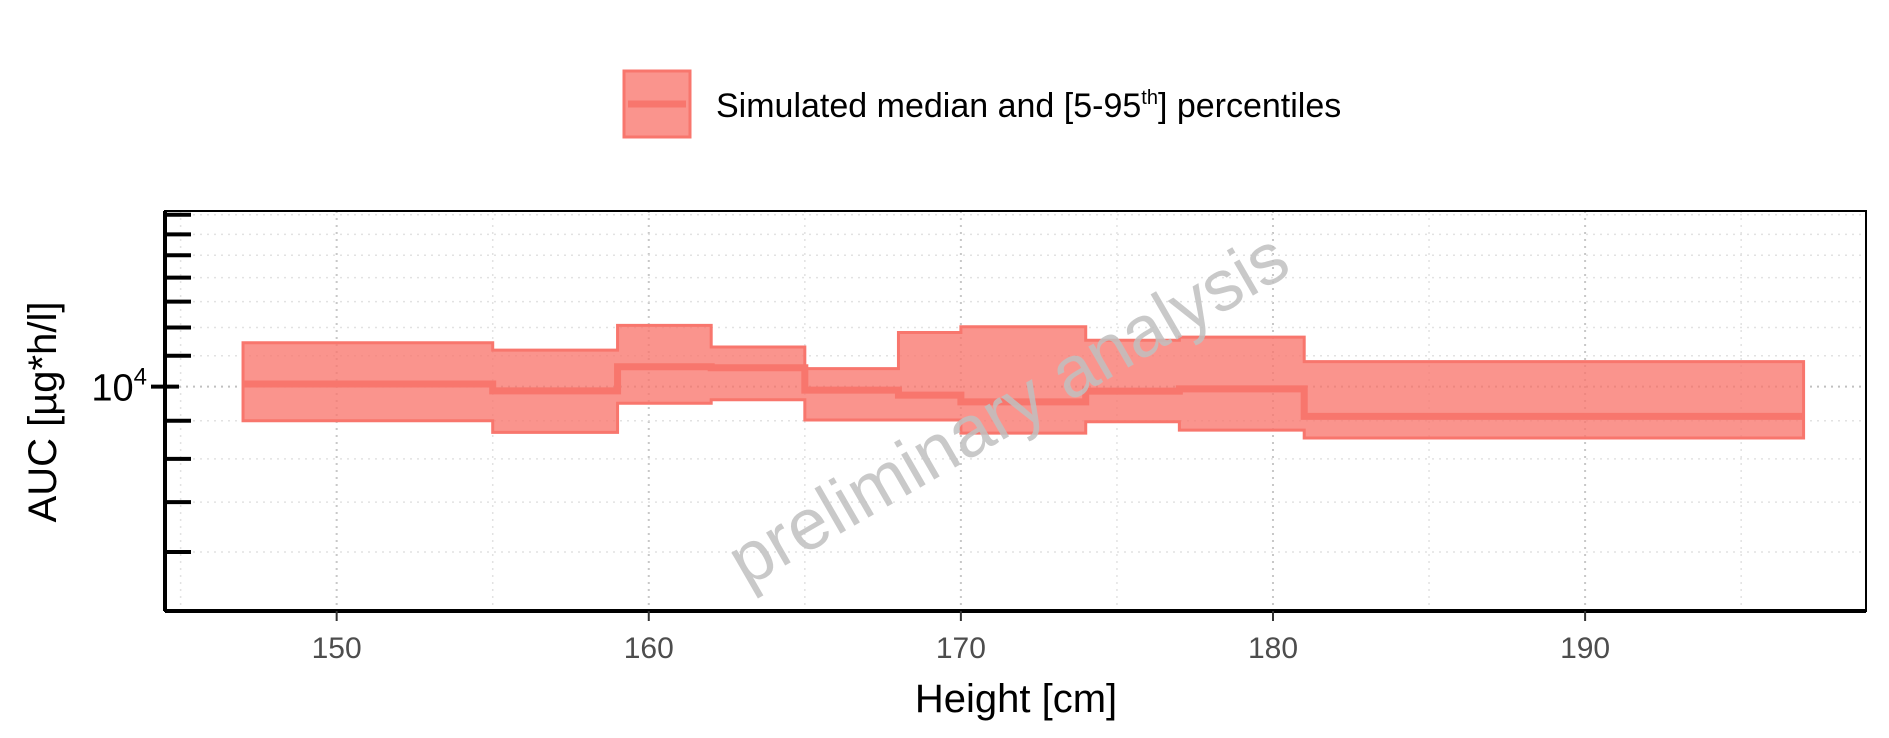 Image resolution: width=1889 pixels, height=738 pixels. Describe the element at coordinates (140, 377) in the screenshot. I see `y-tick-label-exponent: 4` at that location.